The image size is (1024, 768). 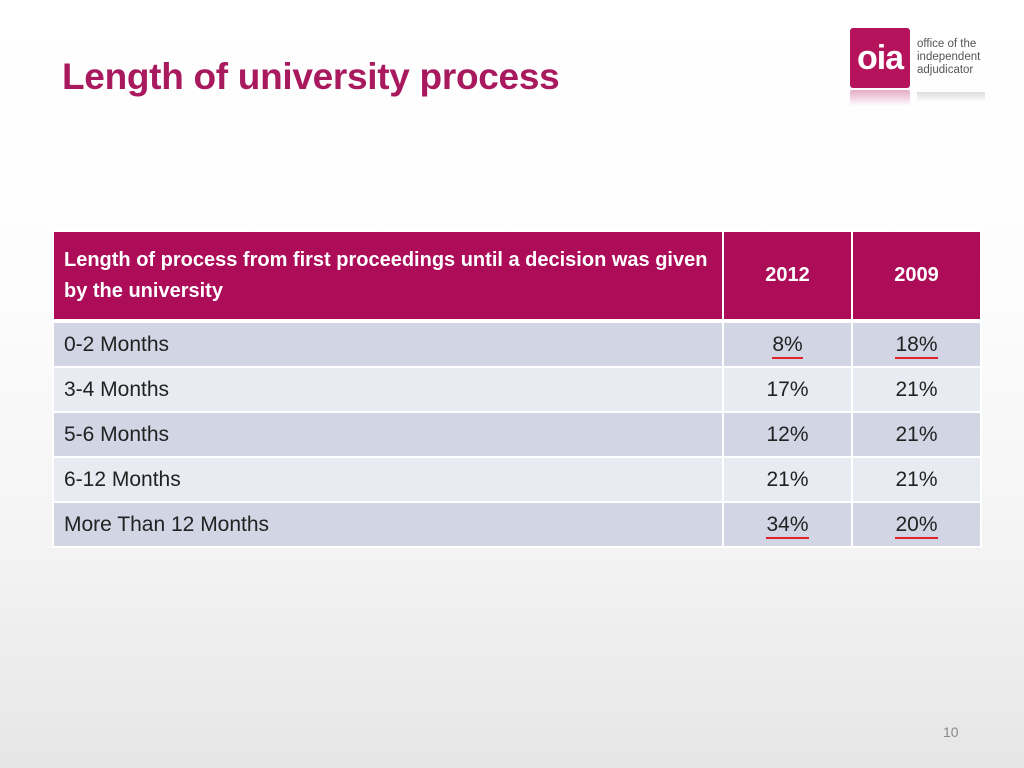 I want to click on value-2012: 12%, so click(x=787, y=434).